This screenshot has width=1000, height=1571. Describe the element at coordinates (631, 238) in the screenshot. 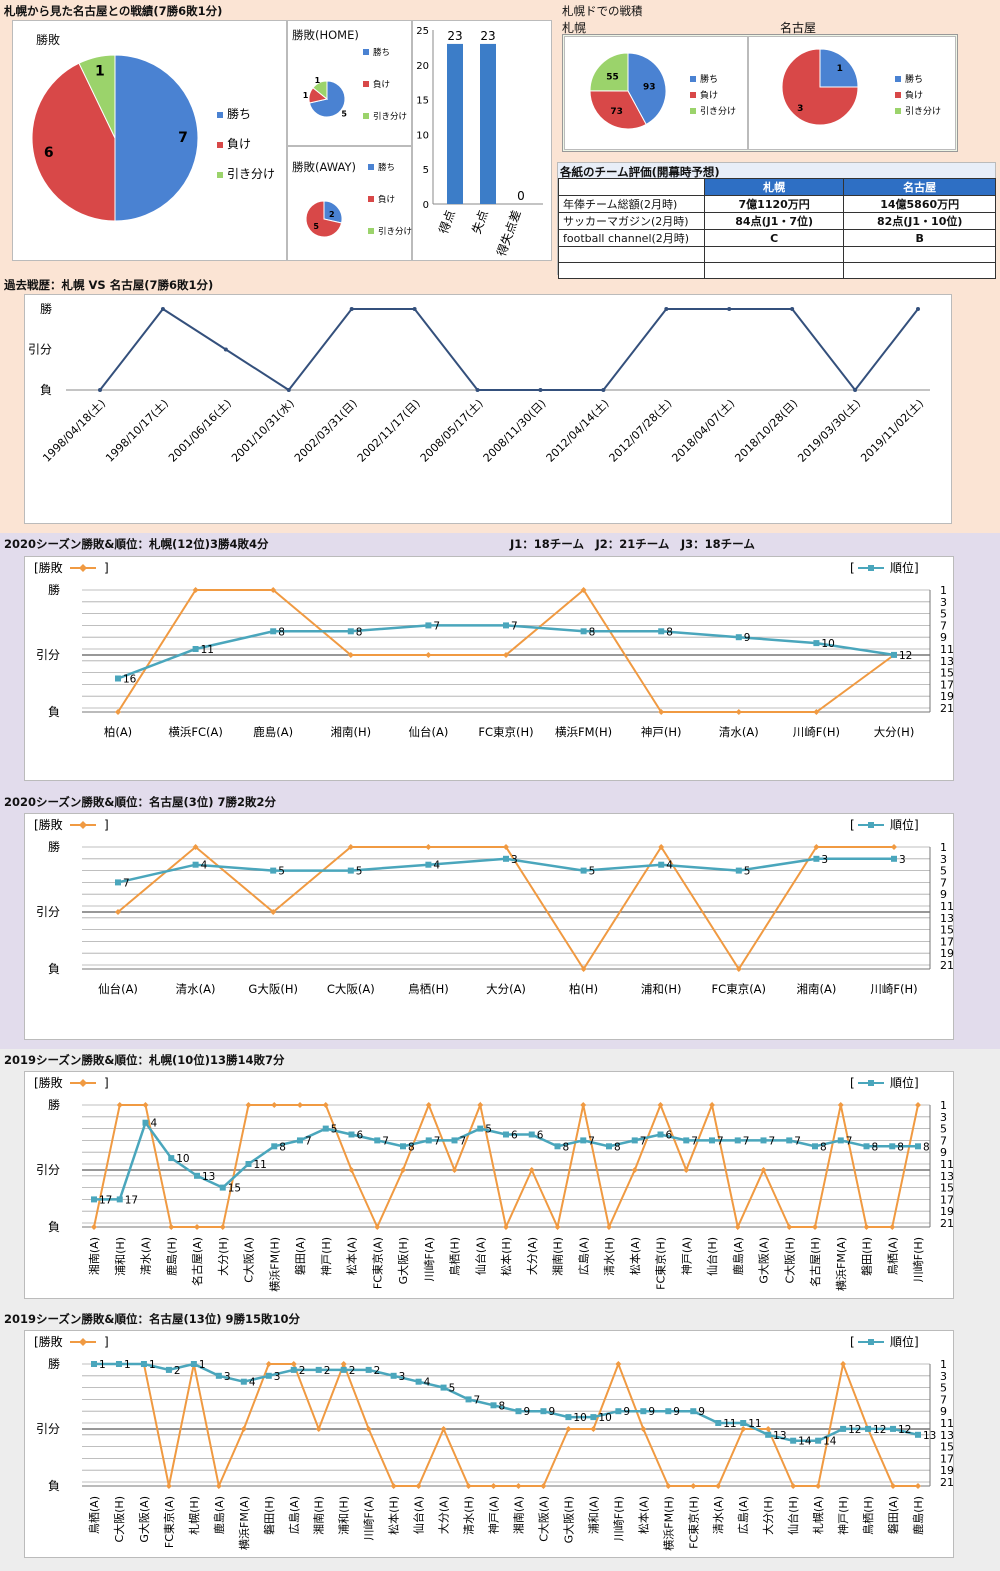

I see `eval-cell: football channel(2月時)` at that location.